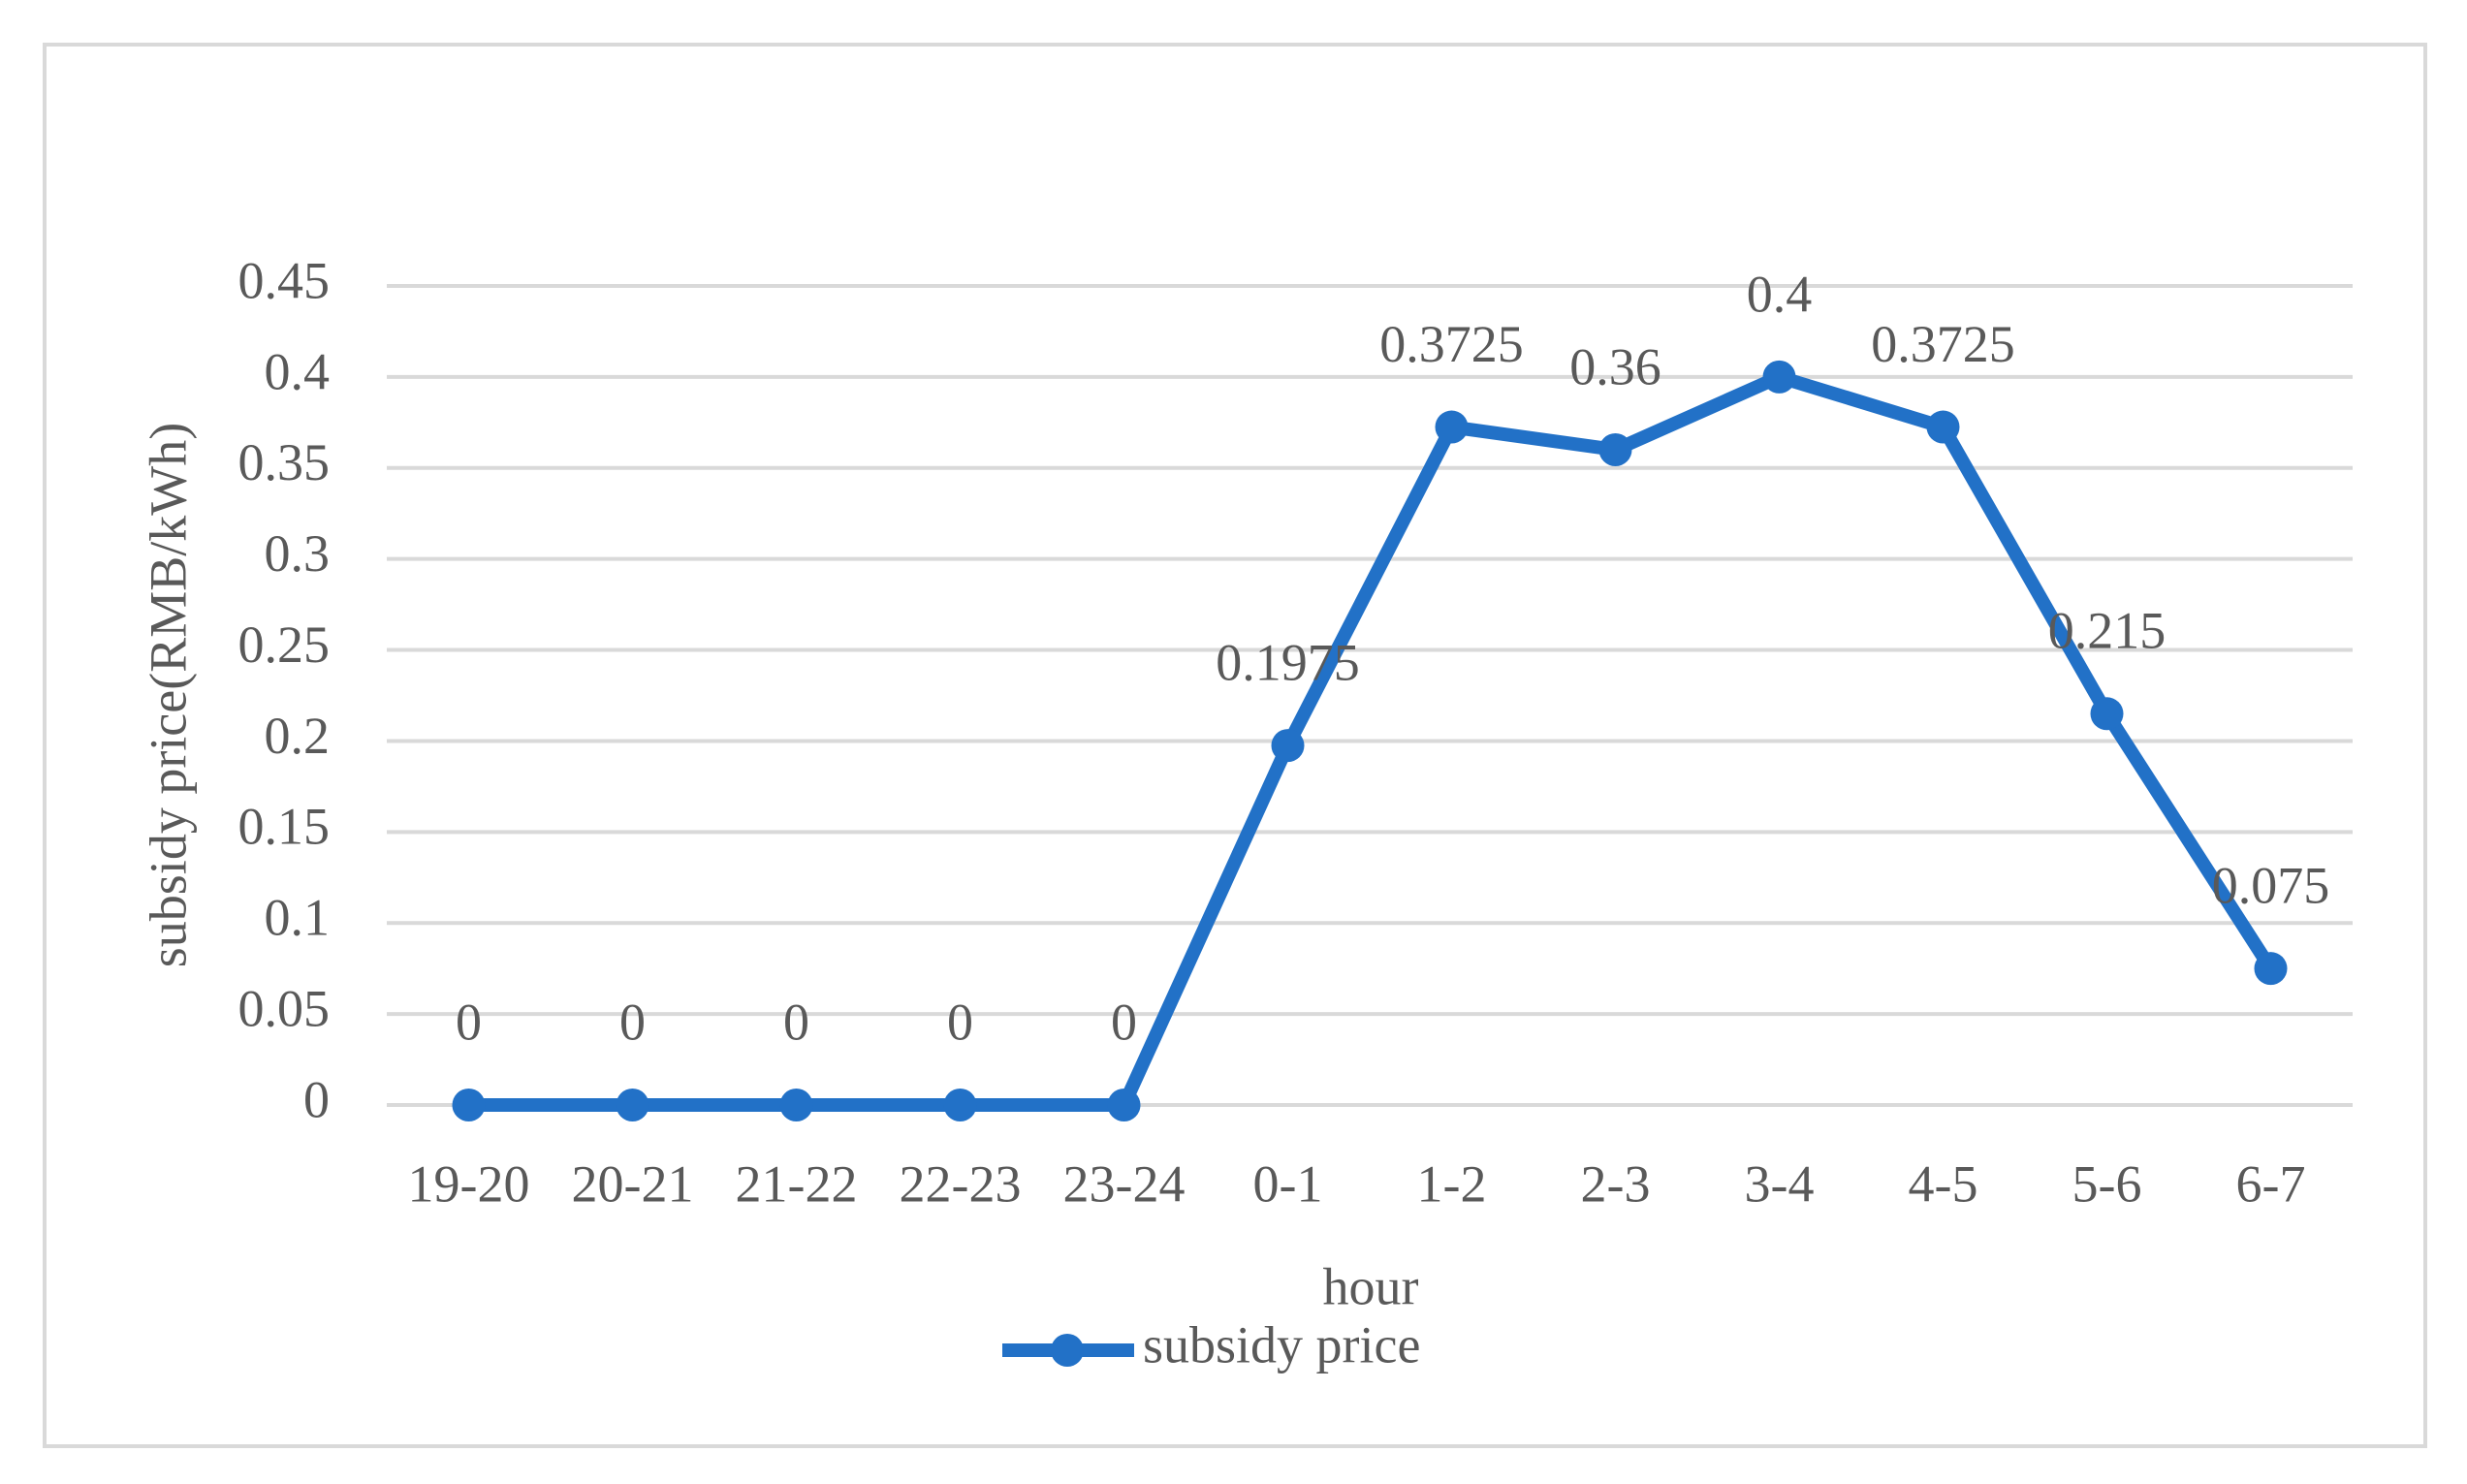 The image size is (2467, 1484). I want to click on data-label: 0.075, so click(2271, 886).